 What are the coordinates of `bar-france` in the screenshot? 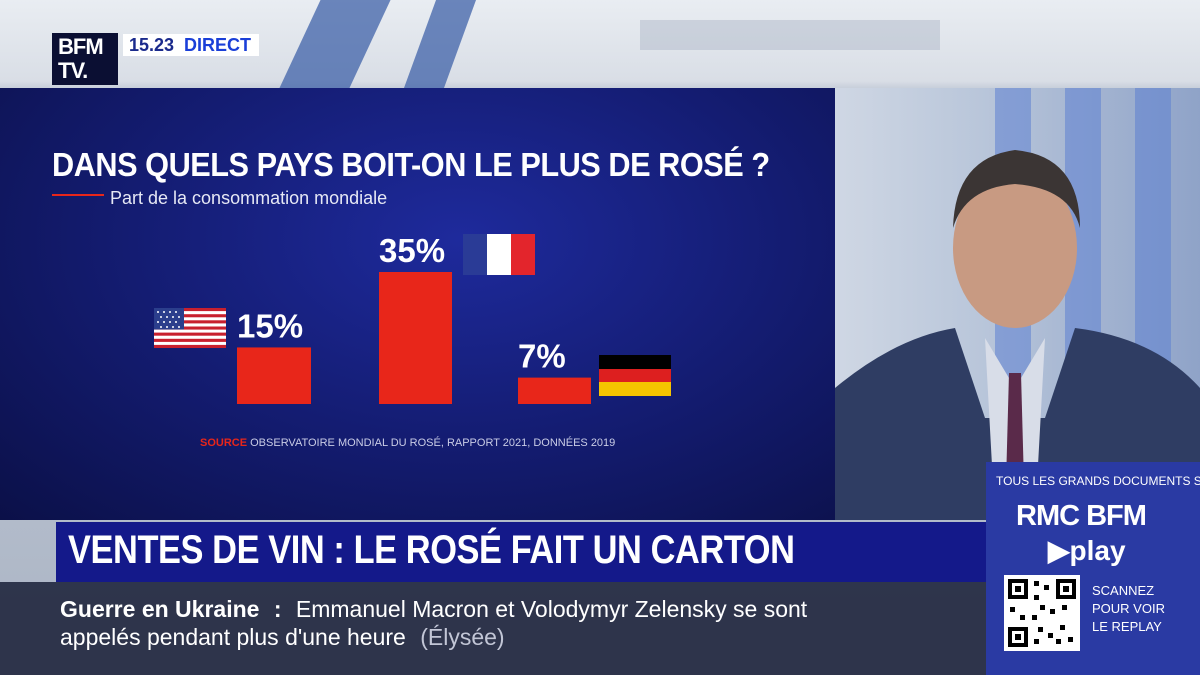 It's located at (415, 338).